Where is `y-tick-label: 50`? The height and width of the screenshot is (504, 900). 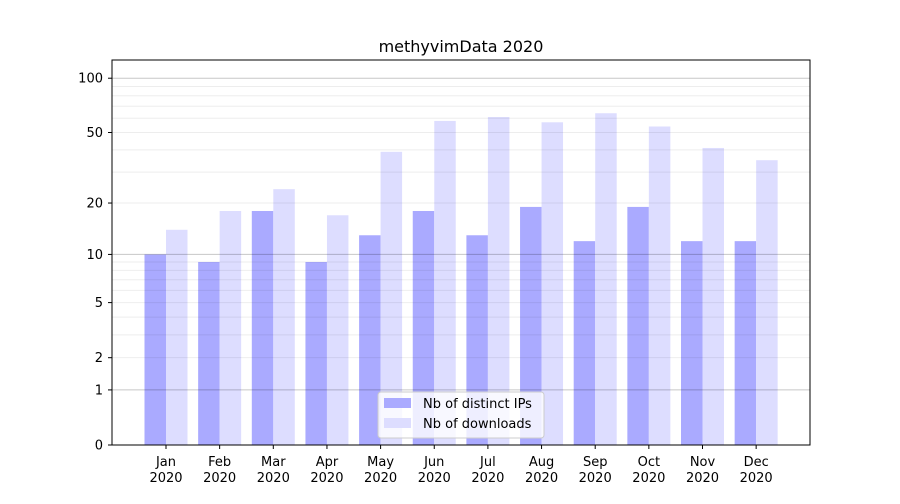 y-tick-label: 50 is located at coordinates (94, 133).